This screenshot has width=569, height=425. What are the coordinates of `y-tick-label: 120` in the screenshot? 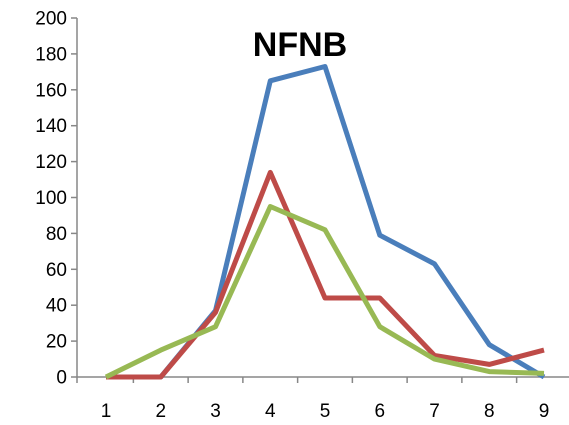 It's located at (51, 162).